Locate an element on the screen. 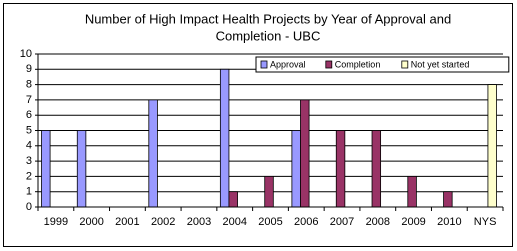 This screenshot has width=517, height=251. y-tick-label: 9 is located at coordinates (29, 69).